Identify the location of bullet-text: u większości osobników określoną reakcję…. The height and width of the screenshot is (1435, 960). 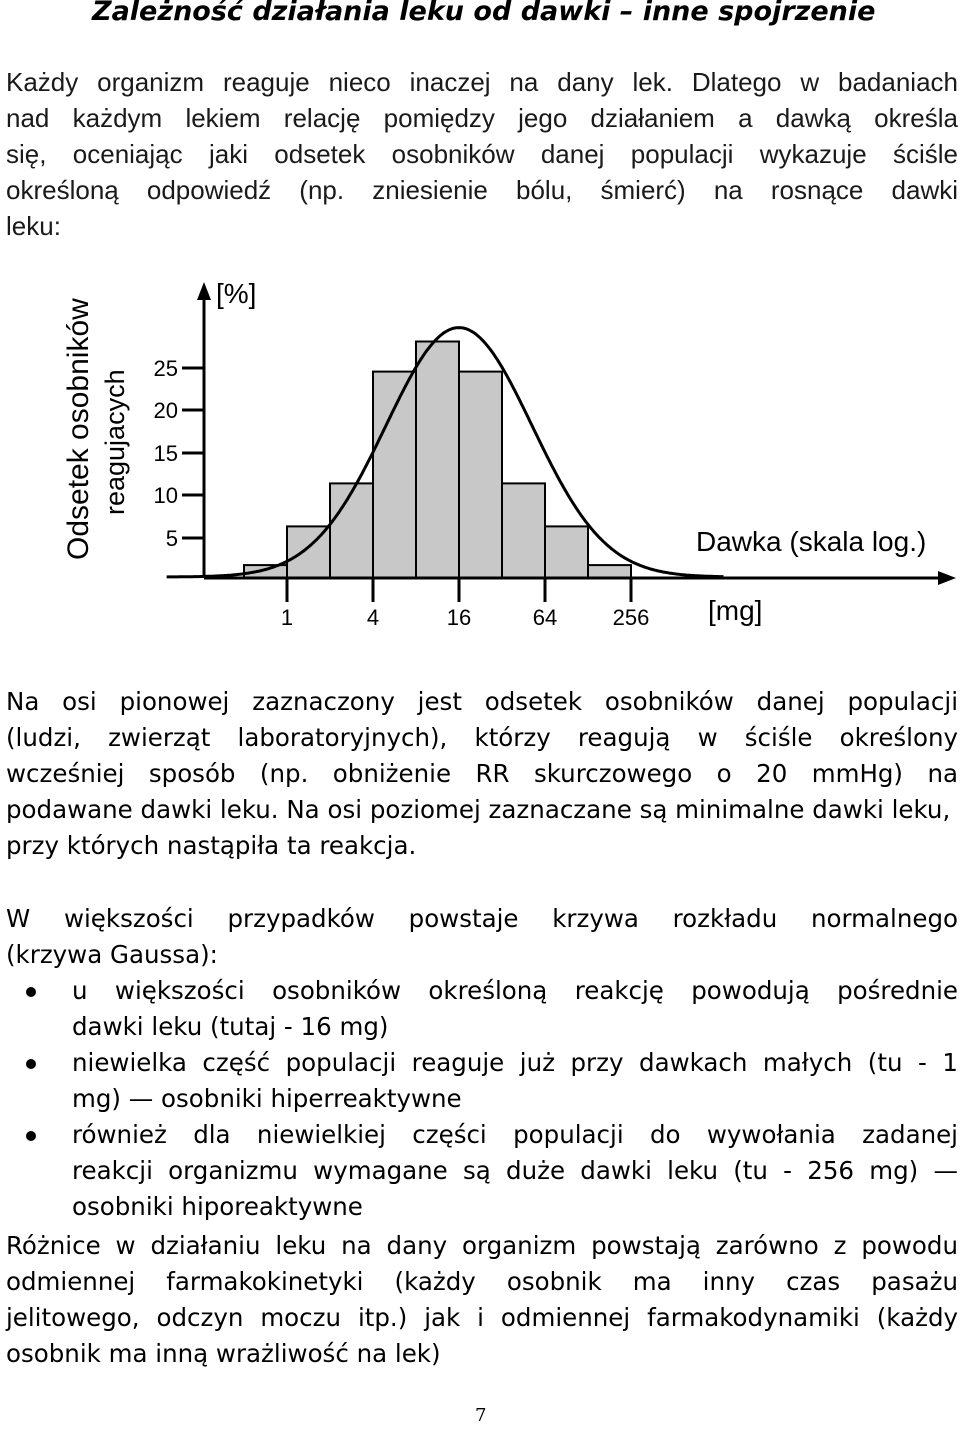
(515, 990).